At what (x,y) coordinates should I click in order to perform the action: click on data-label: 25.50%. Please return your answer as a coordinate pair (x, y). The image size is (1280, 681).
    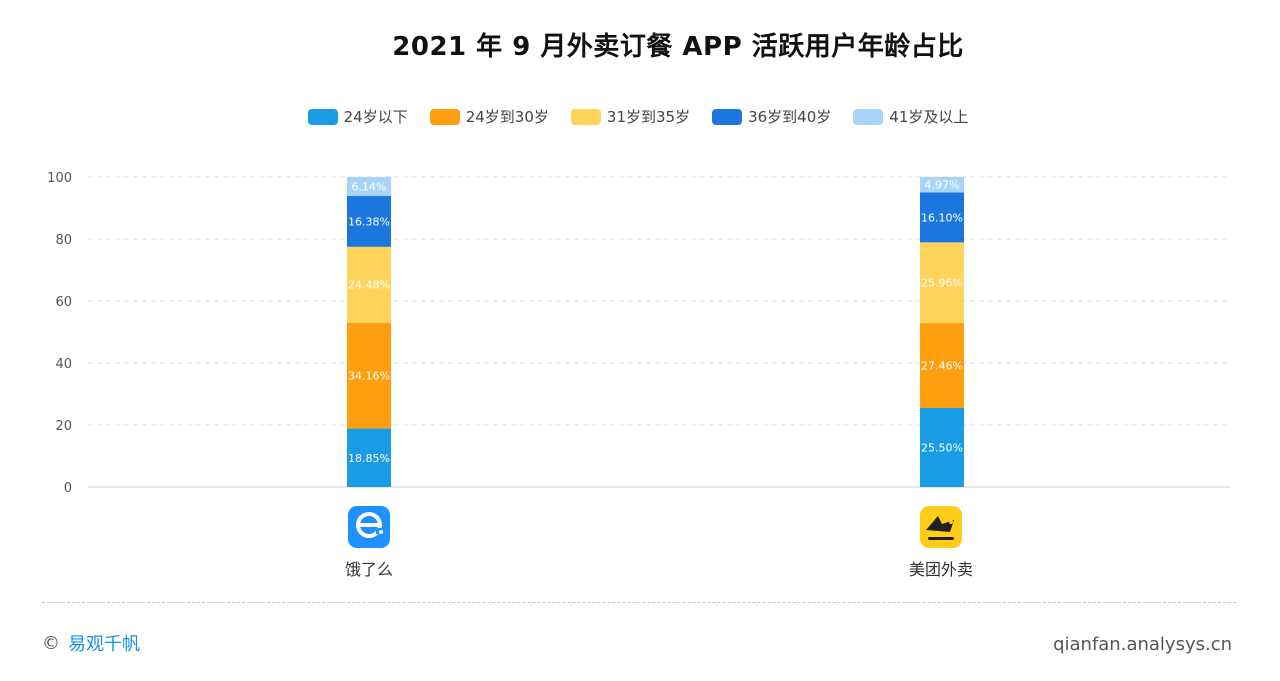
    Looking at the image, I should click on (942, 447).